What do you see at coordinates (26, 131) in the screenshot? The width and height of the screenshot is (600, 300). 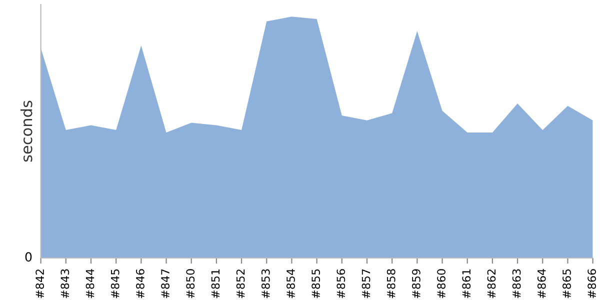 I see `y-axis-title: seconds` at bounding box center [26, 131].